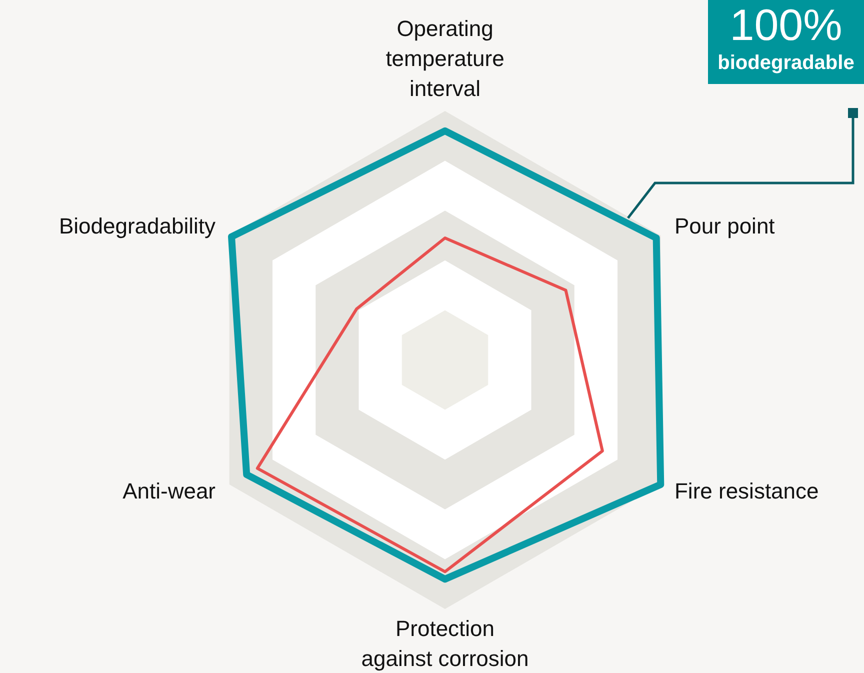  What do you see at coordinates (786, 25) in the screenshot?
I see `text: 100%` at bounding box center [786, 25].